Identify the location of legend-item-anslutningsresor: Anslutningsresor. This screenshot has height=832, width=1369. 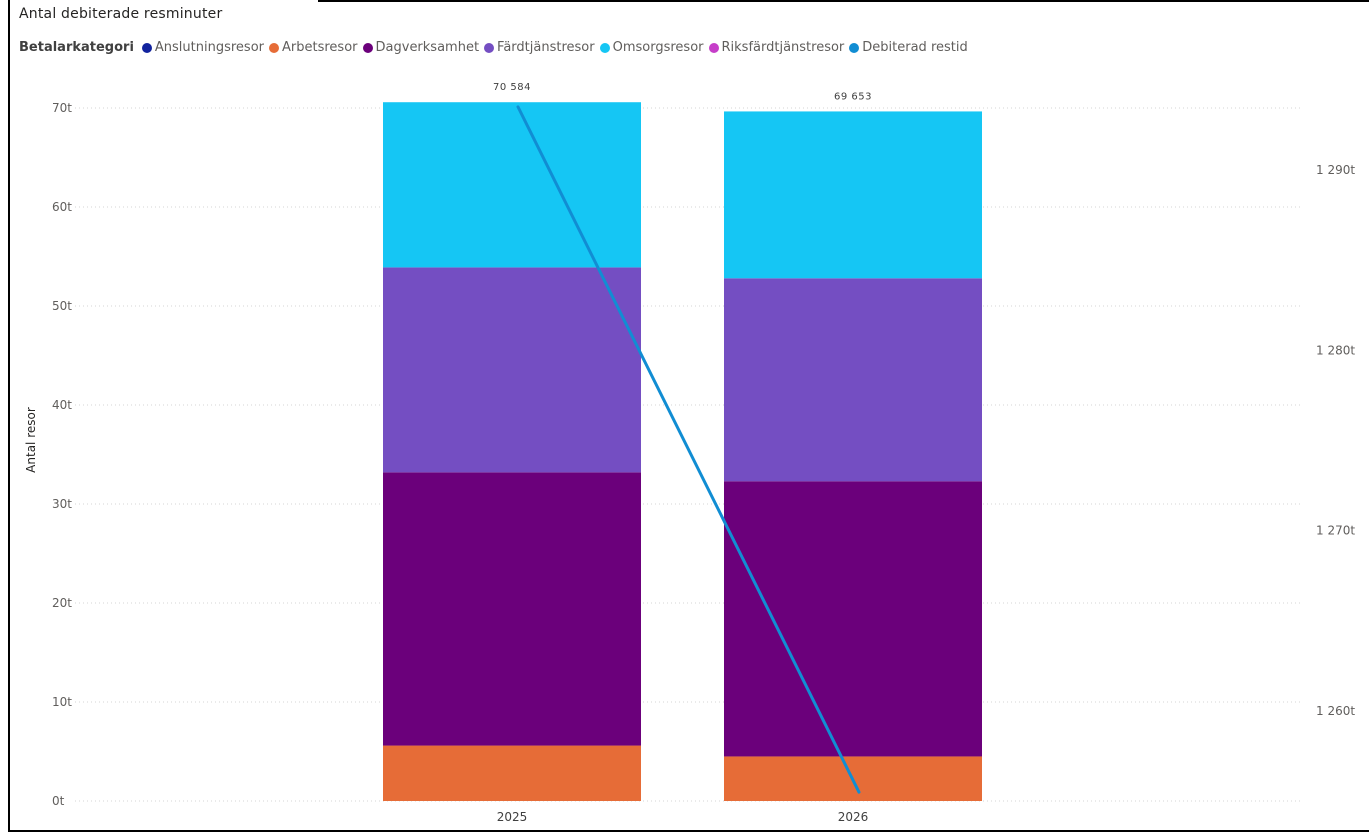
(203, 47).